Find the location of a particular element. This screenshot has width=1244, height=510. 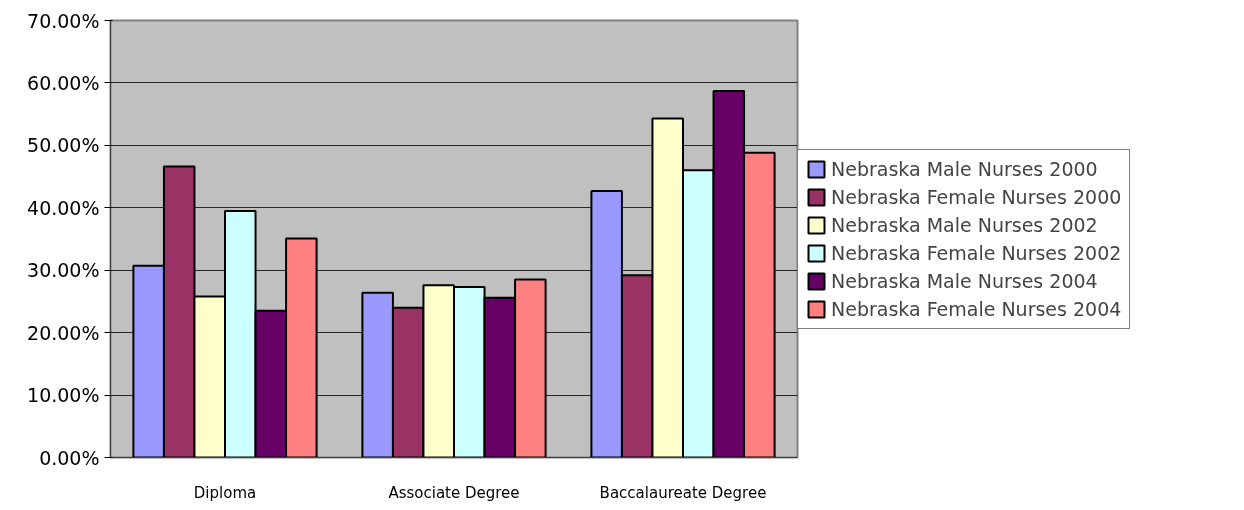

y-tick-label: 0.00% is located at coordinates (69, 457).